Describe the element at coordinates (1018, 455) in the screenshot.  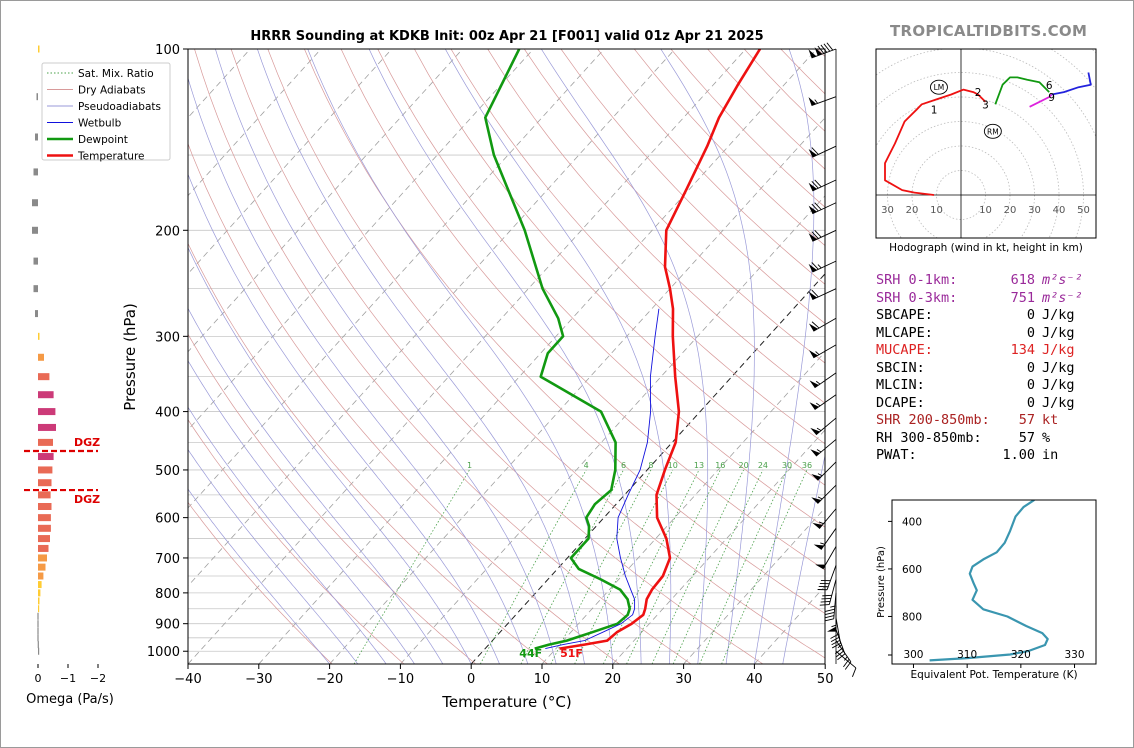
I see `param-value: 1.00` at that location.